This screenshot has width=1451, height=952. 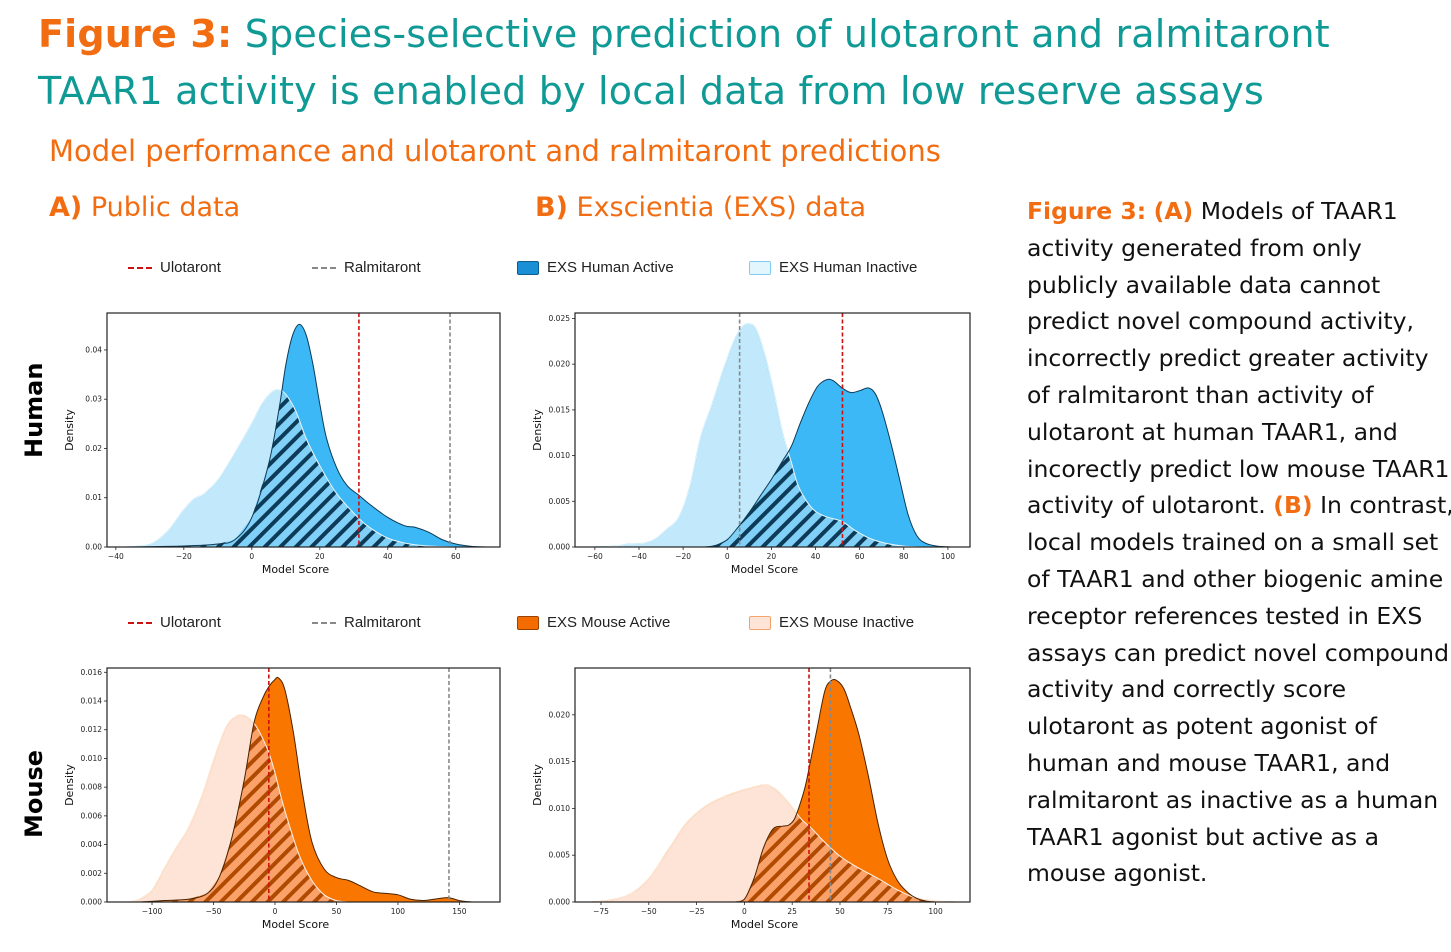 What do you see at coordinates (382, 267) in the screenshot?
I see `legend-label: Ralmitaront` at bounding box center [382, 267].